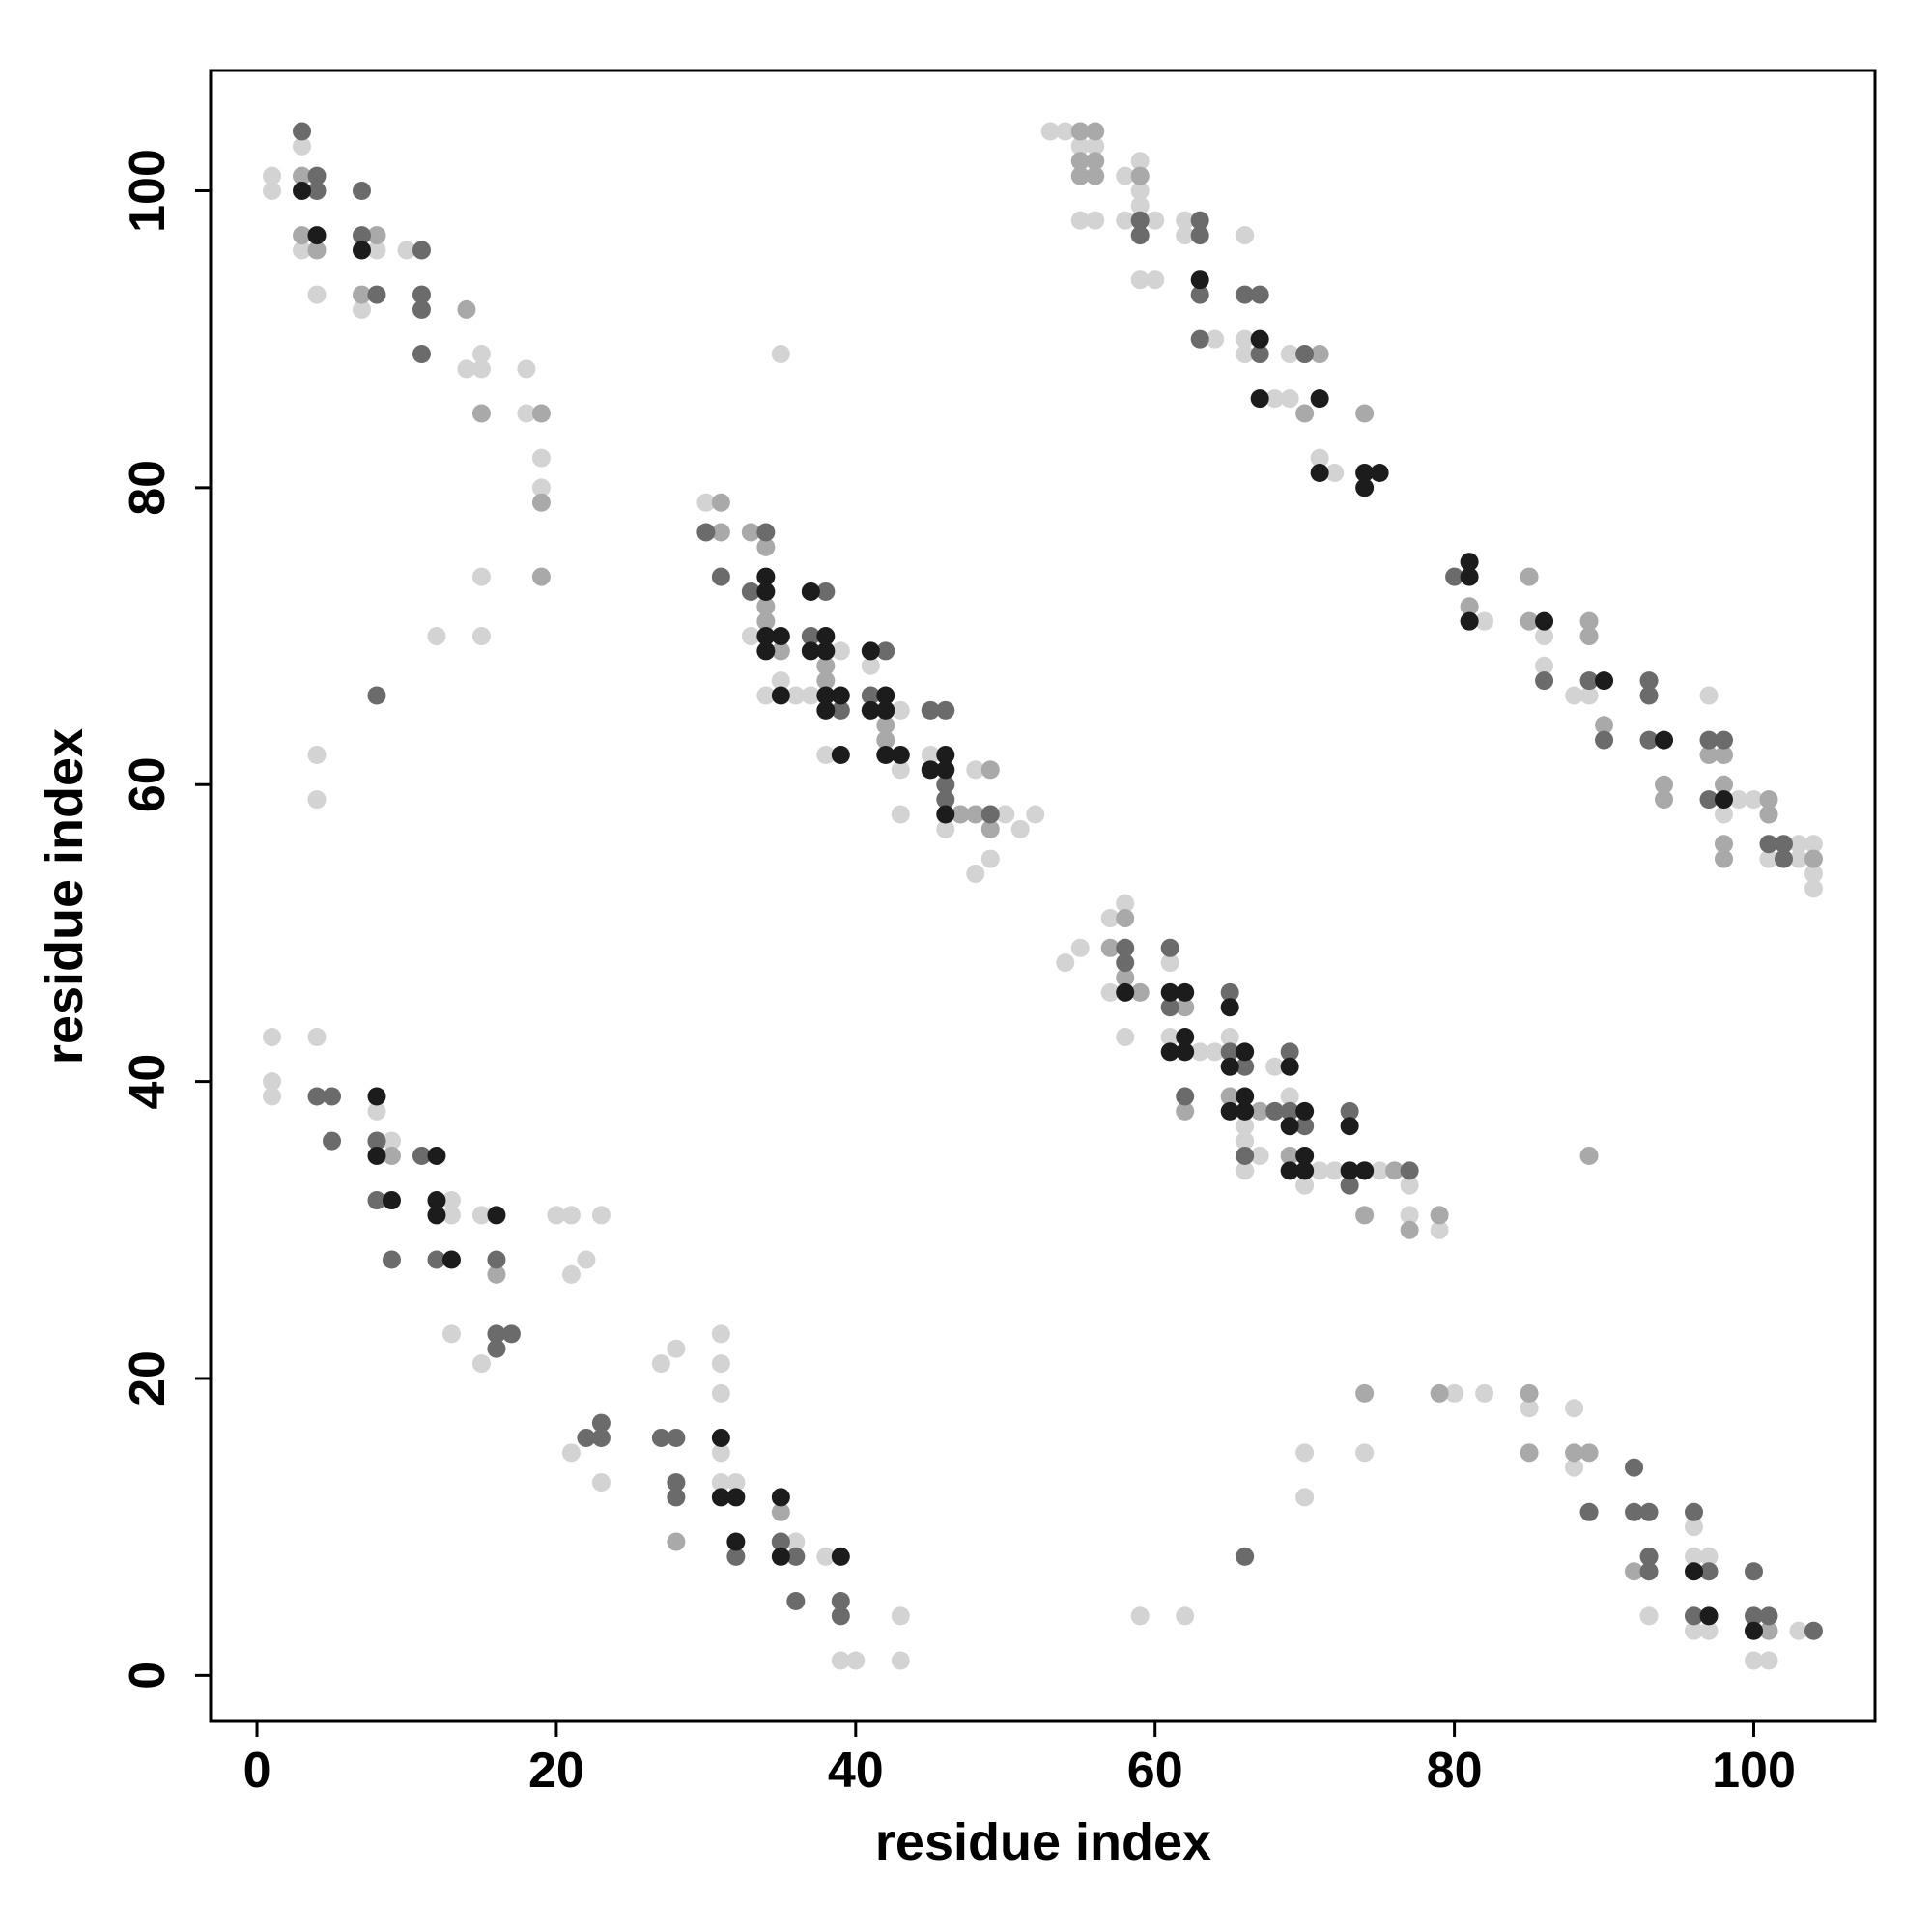  Describe the element at coordinates (1754, 1771) in the screenshot. I see `x-tick-label: 100` at that location.